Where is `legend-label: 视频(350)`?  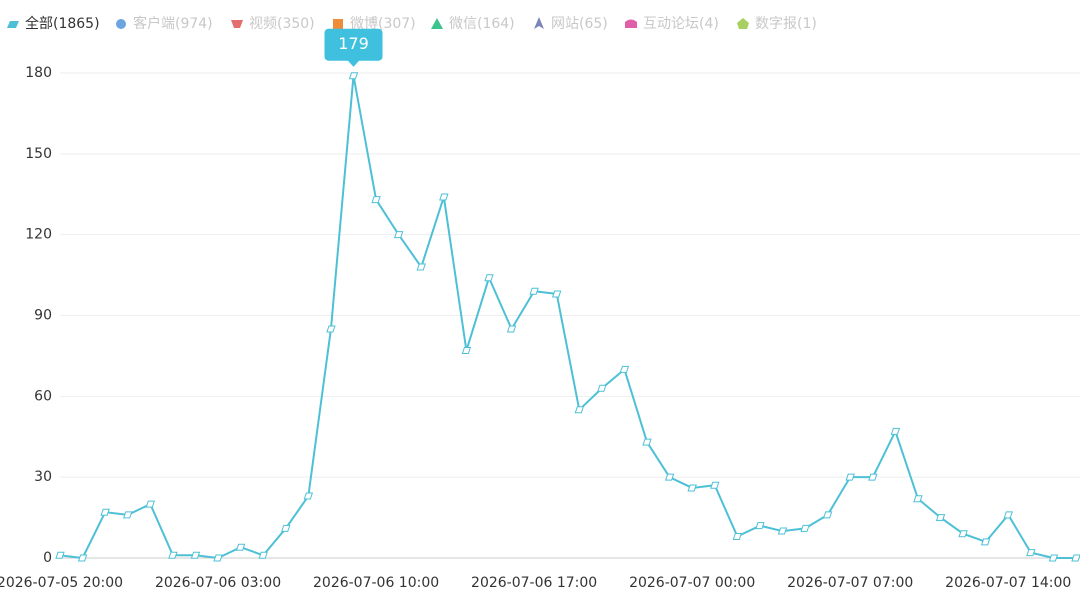
legend-label: 视频(350) is located at coordinates (282, 24).